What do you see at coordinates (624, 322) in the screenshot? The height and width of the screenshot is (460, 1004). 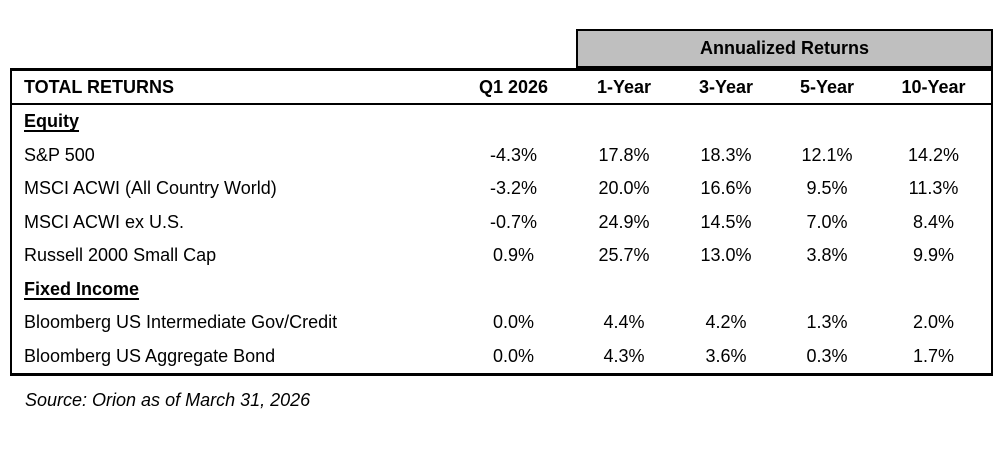 I see `value-cell: 4.4%` at bounding box center [624, 322].